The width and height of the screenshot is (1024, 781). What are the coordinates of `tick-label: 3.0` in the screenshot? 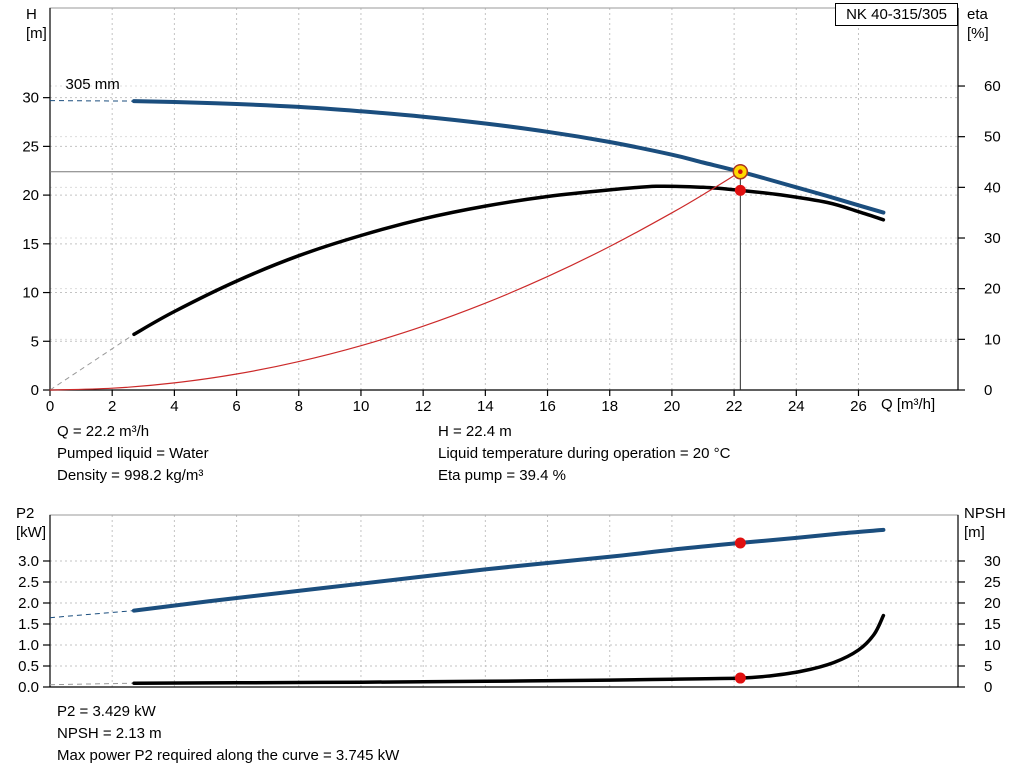 It's located at (28, 561).